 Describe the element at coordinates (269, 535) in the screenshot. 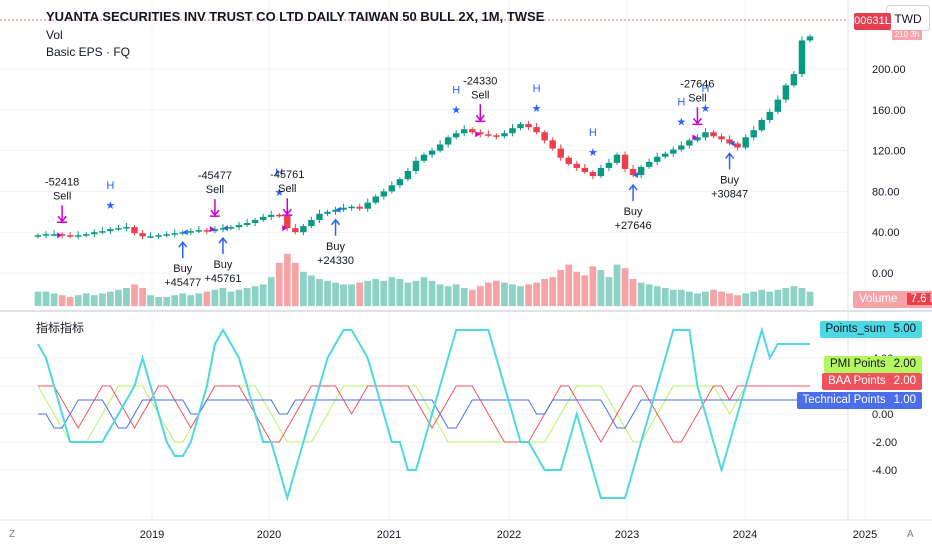

I see `time-tick-label: 2020` at that location.